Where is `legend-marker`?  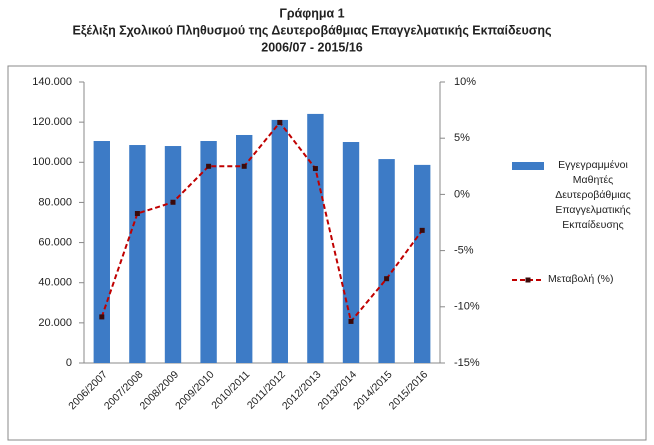 legend-marker is located at coordinates (528, 280).